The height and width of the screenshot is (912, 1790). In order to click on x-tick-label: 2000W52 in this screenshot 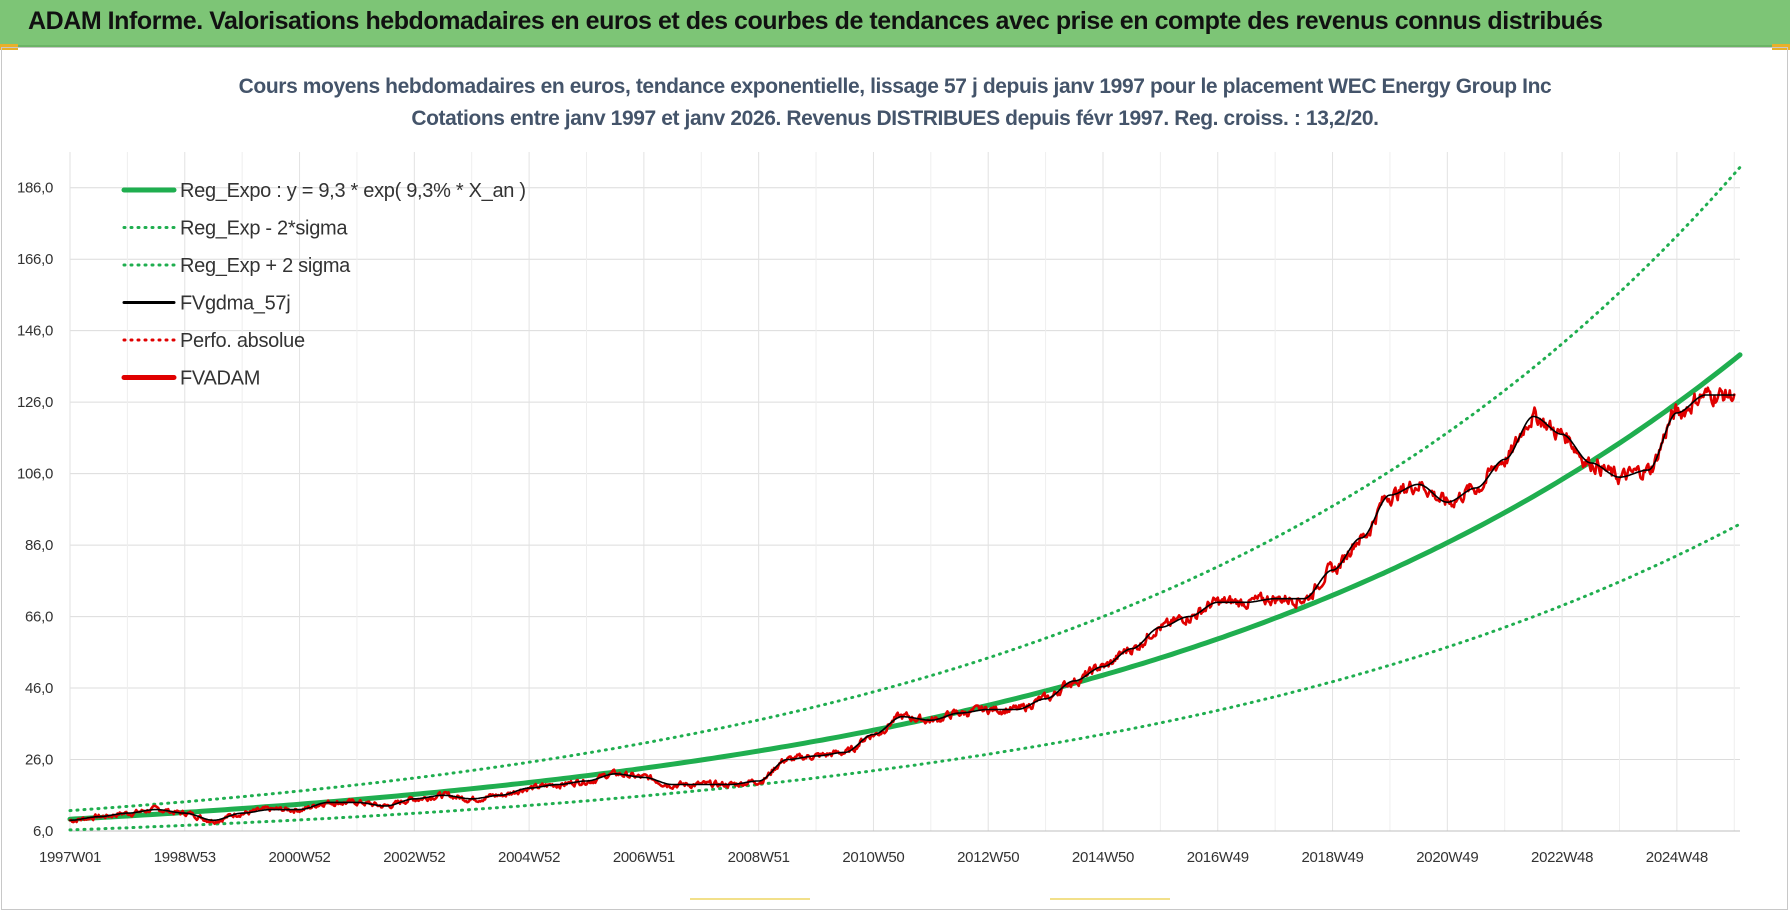, I will do `click(299, 857)`.